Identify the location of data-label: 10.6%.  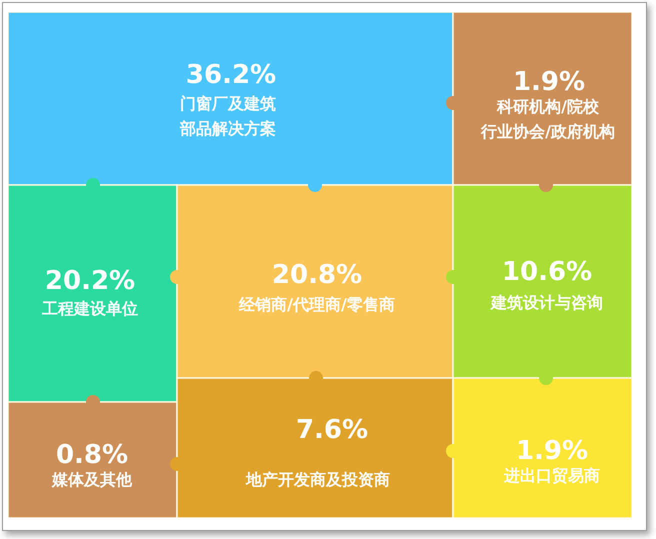
(547, 272).